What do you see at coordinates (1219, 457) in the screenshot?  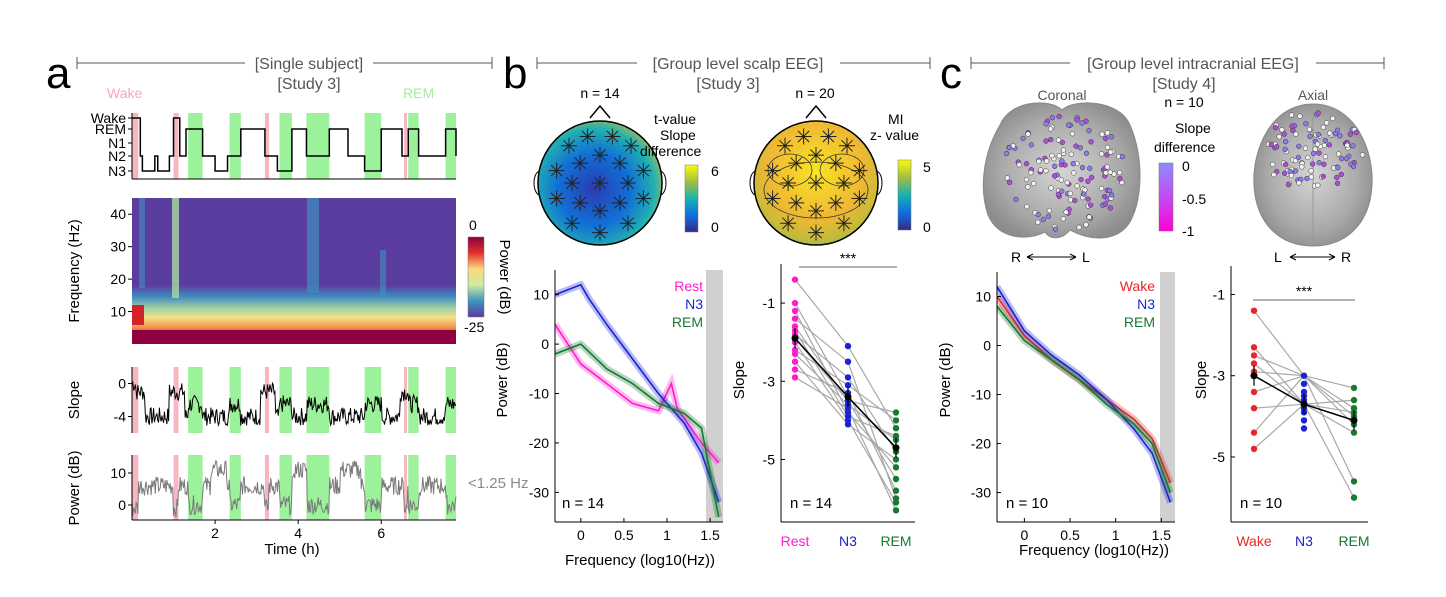 I see `slope-ytick-label: -5` at bounding box center [1219, 457].